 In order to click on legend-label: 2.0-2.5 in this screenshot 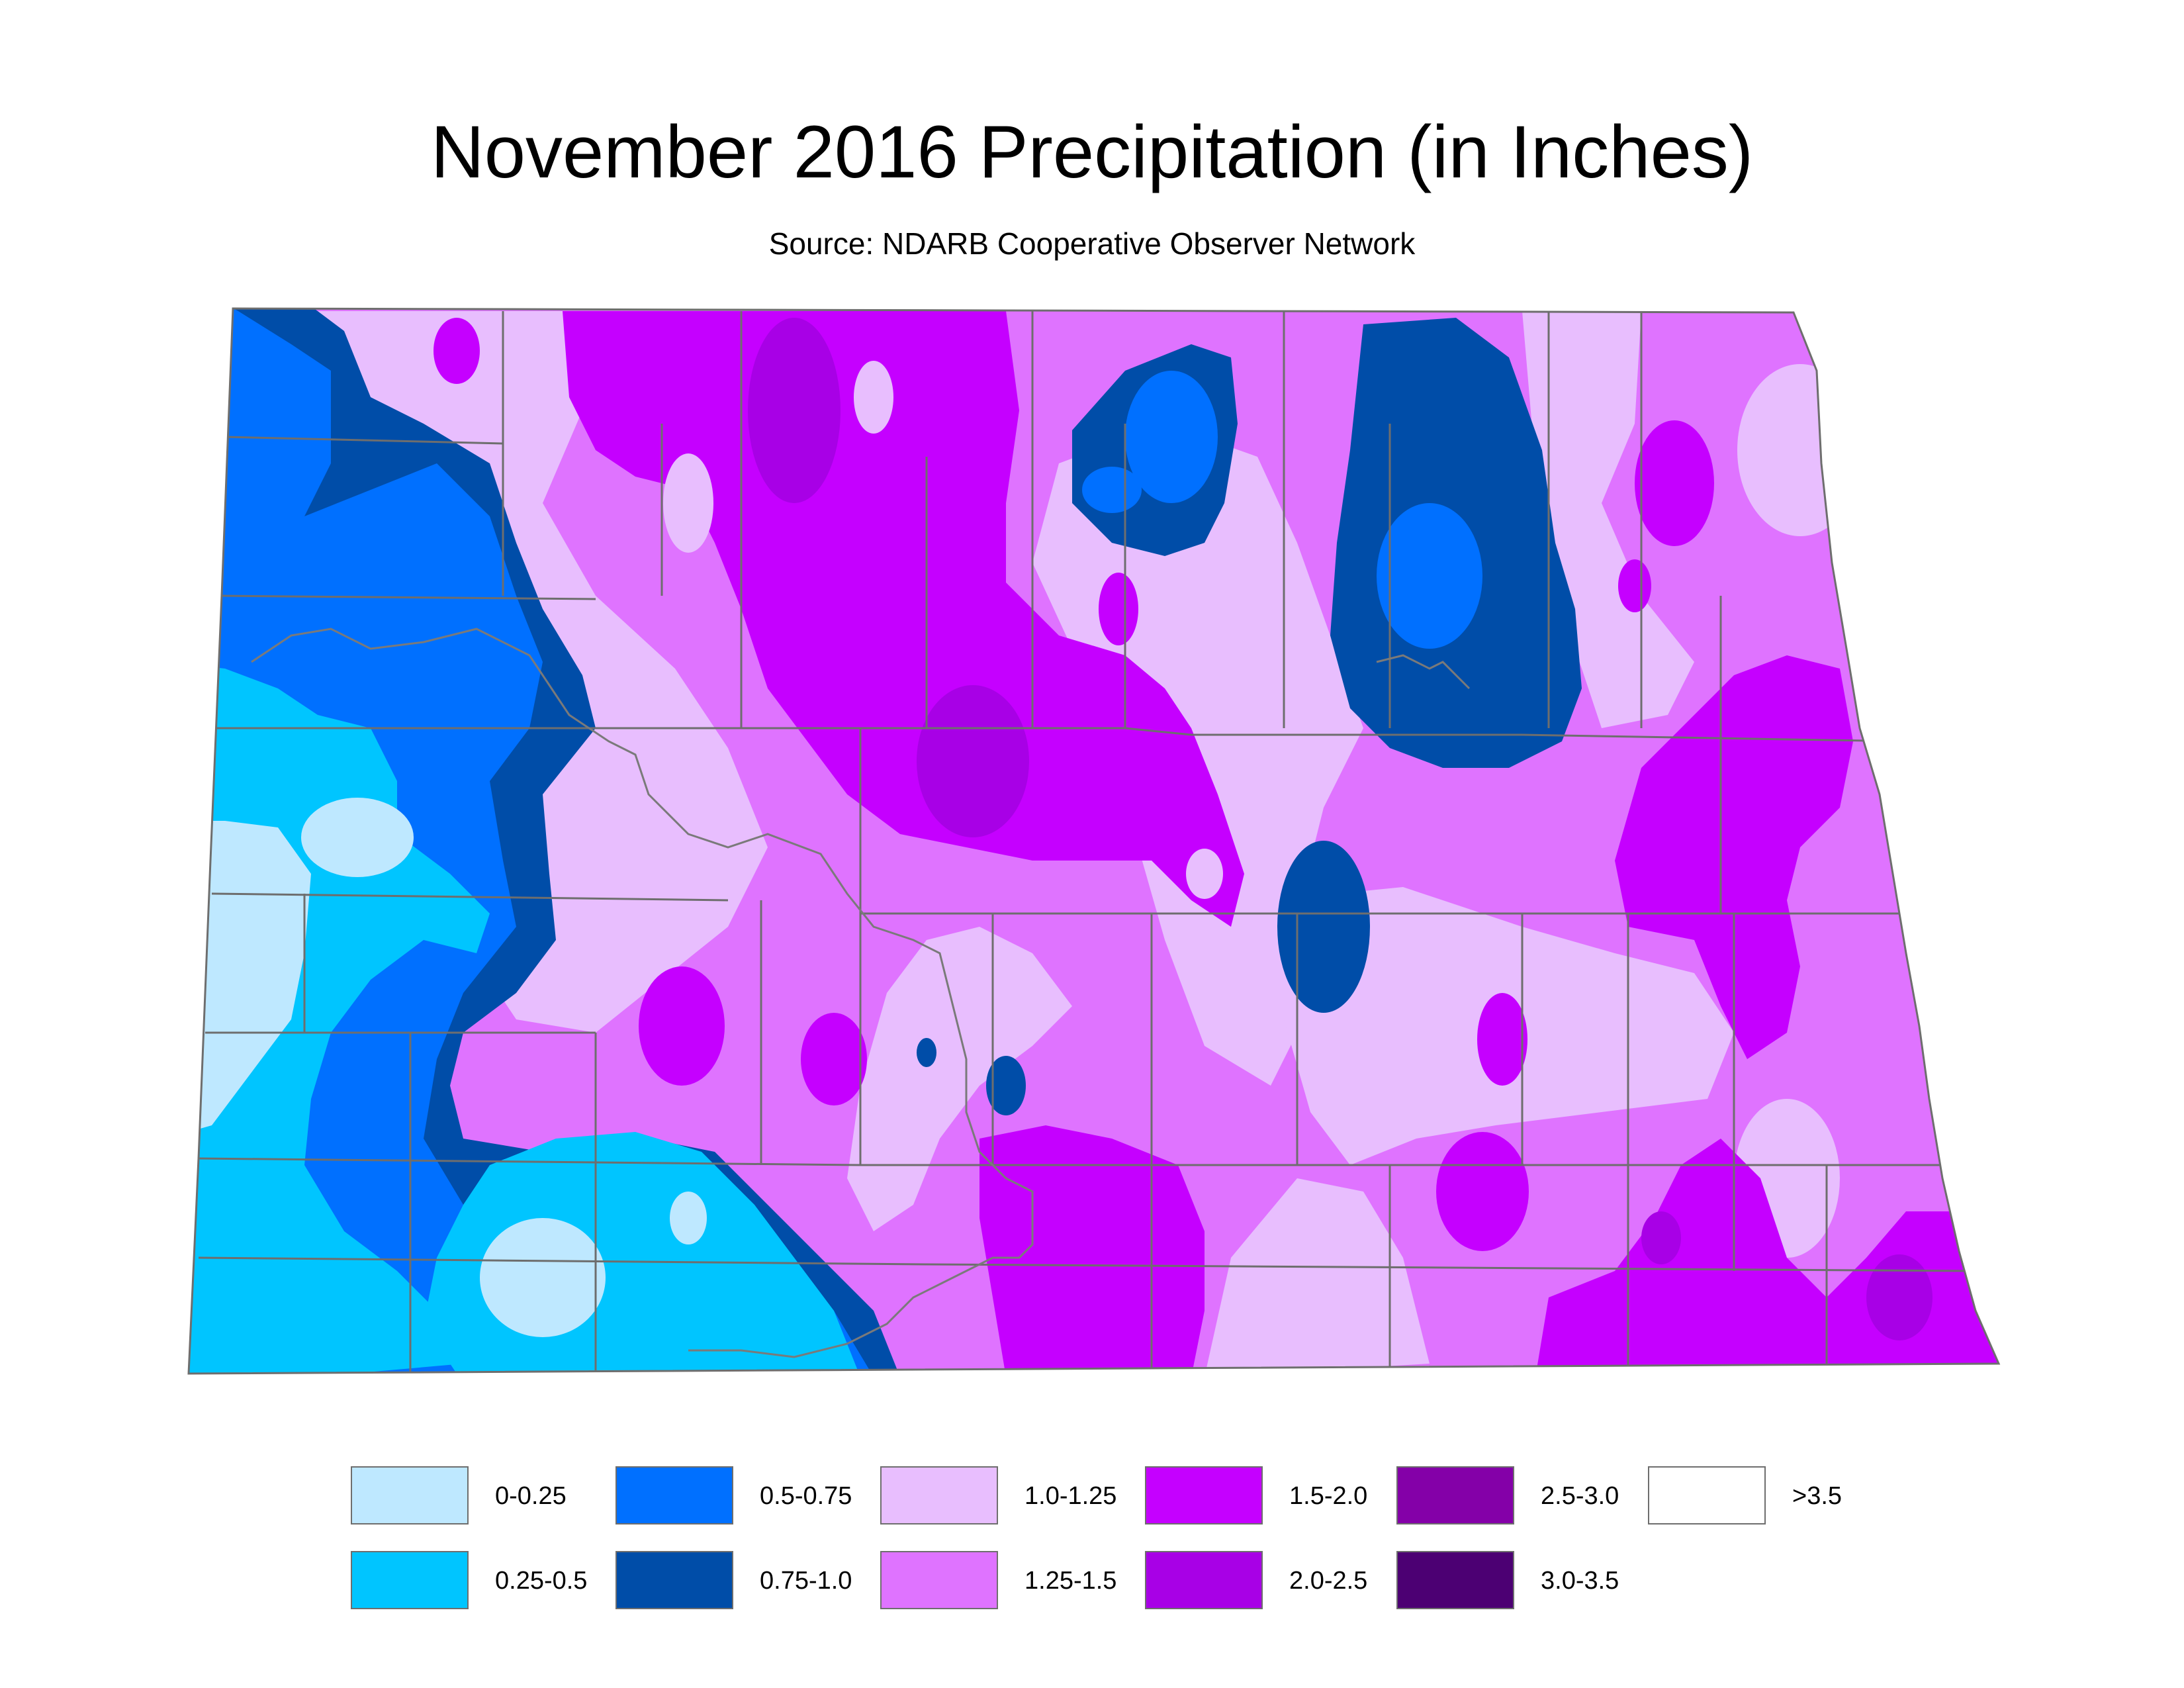, I will do `click(1328, 1581)`.